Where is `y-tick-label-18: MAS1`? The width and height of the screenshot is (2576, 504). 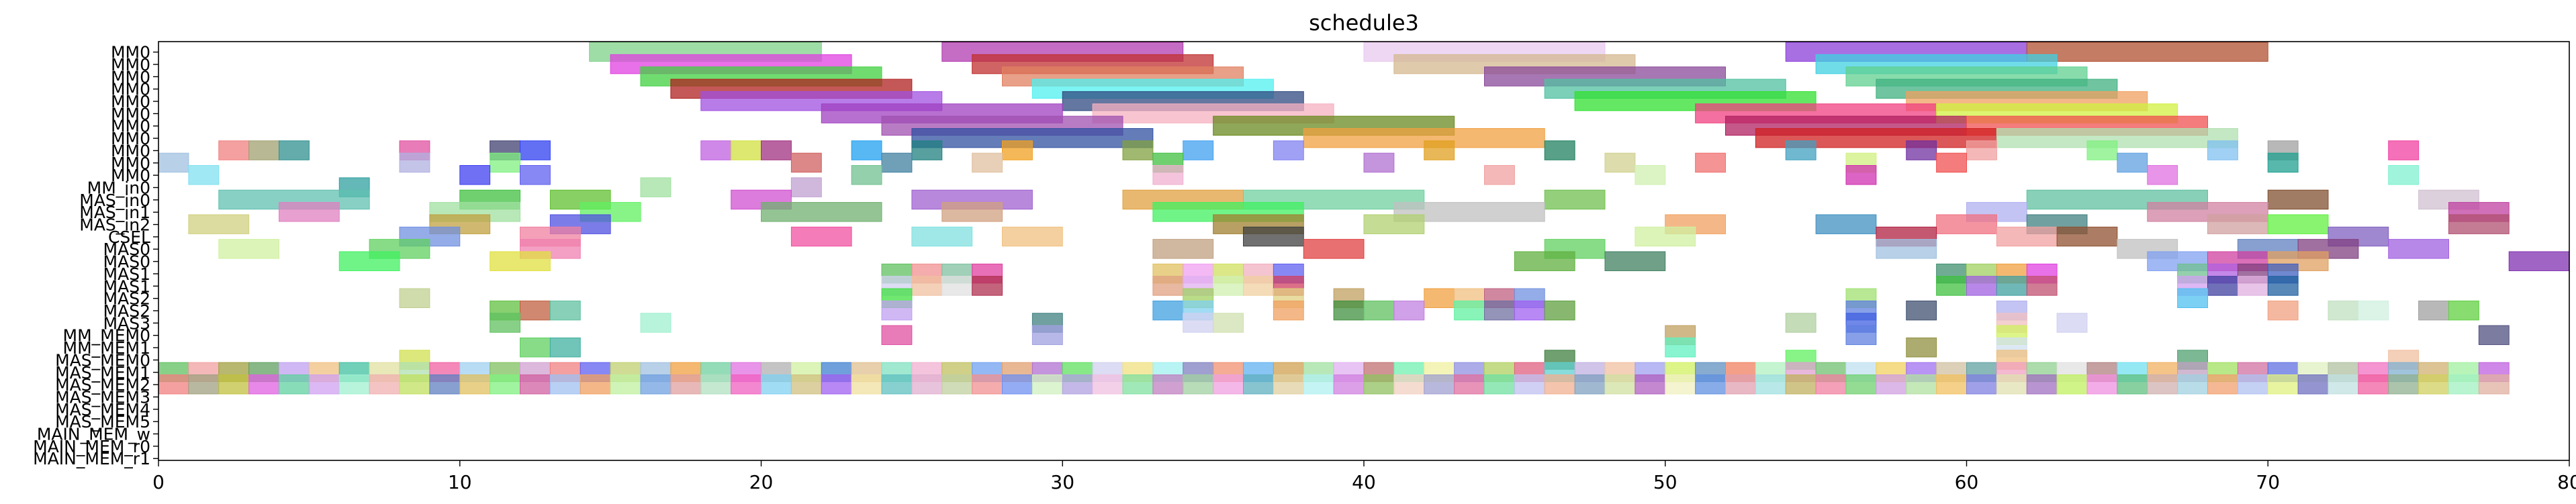 y-tick-label-18: MAS1 is located at coordinates (126, 274).